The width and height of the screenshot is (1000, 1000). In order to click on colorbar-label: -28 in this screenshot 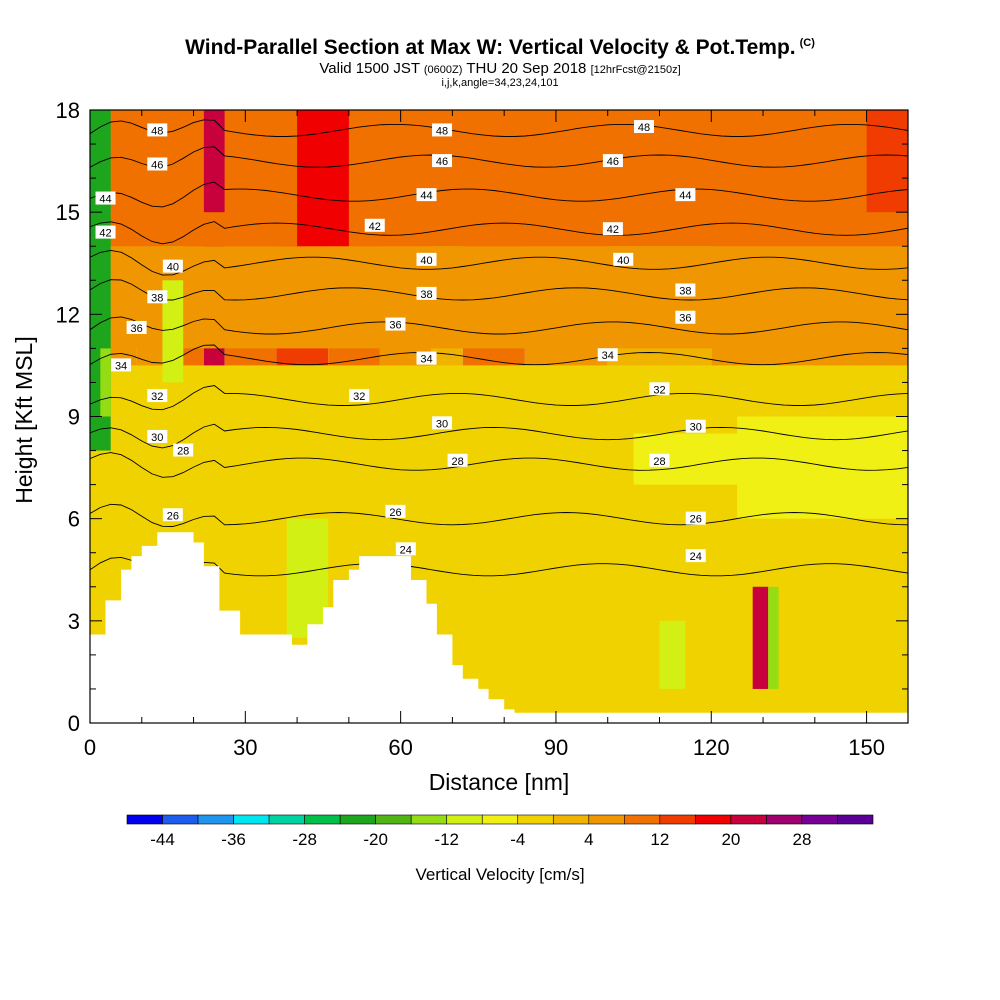, I will do `click(304, 839)`.